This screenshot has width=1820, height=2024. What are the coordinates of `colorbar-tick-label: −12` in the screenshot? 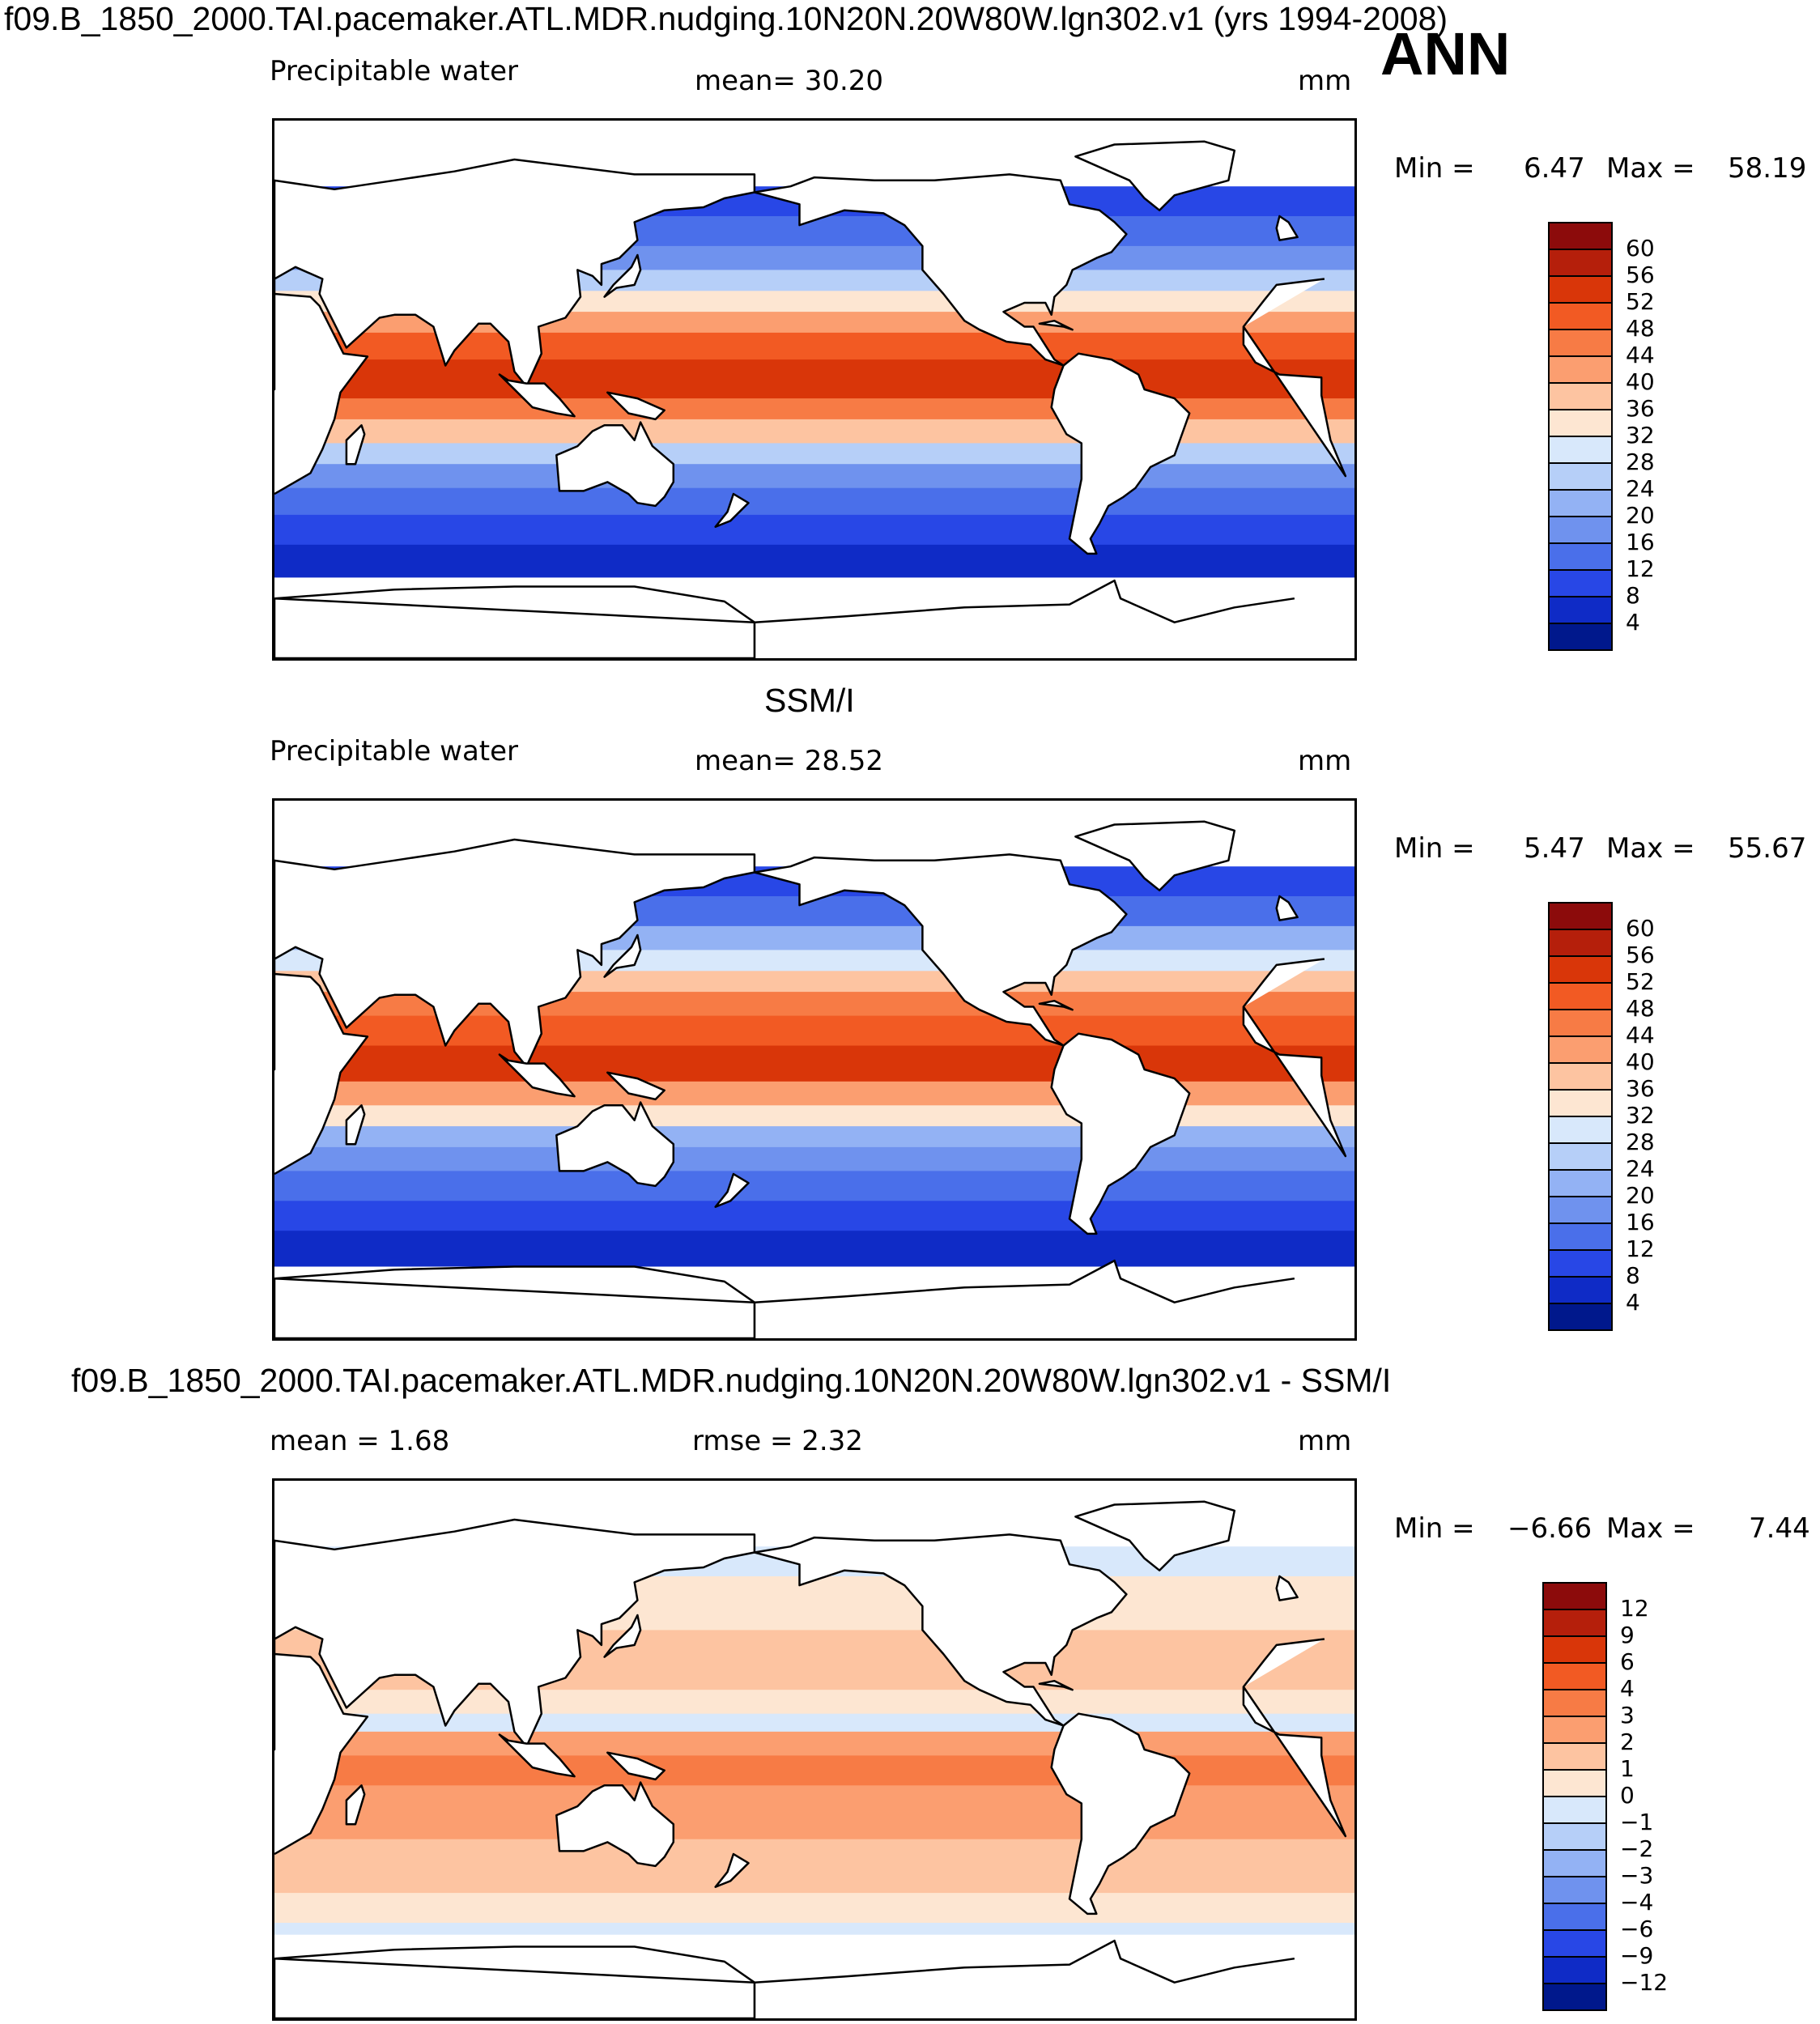 It's located at (1644, 1982).